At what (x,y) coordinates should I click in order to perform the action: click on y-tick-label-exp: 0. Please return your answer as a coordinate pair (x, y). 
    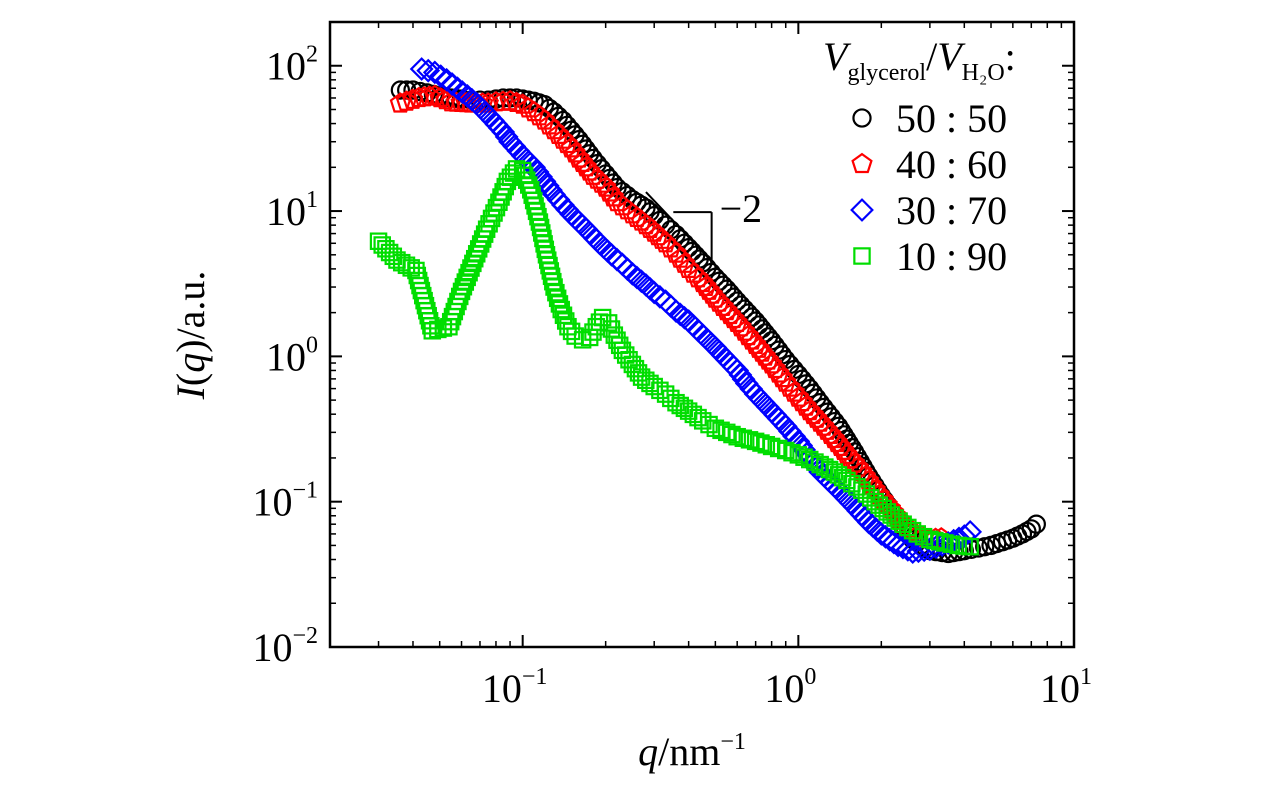
    Looking at the image, I should click on (312, 345).